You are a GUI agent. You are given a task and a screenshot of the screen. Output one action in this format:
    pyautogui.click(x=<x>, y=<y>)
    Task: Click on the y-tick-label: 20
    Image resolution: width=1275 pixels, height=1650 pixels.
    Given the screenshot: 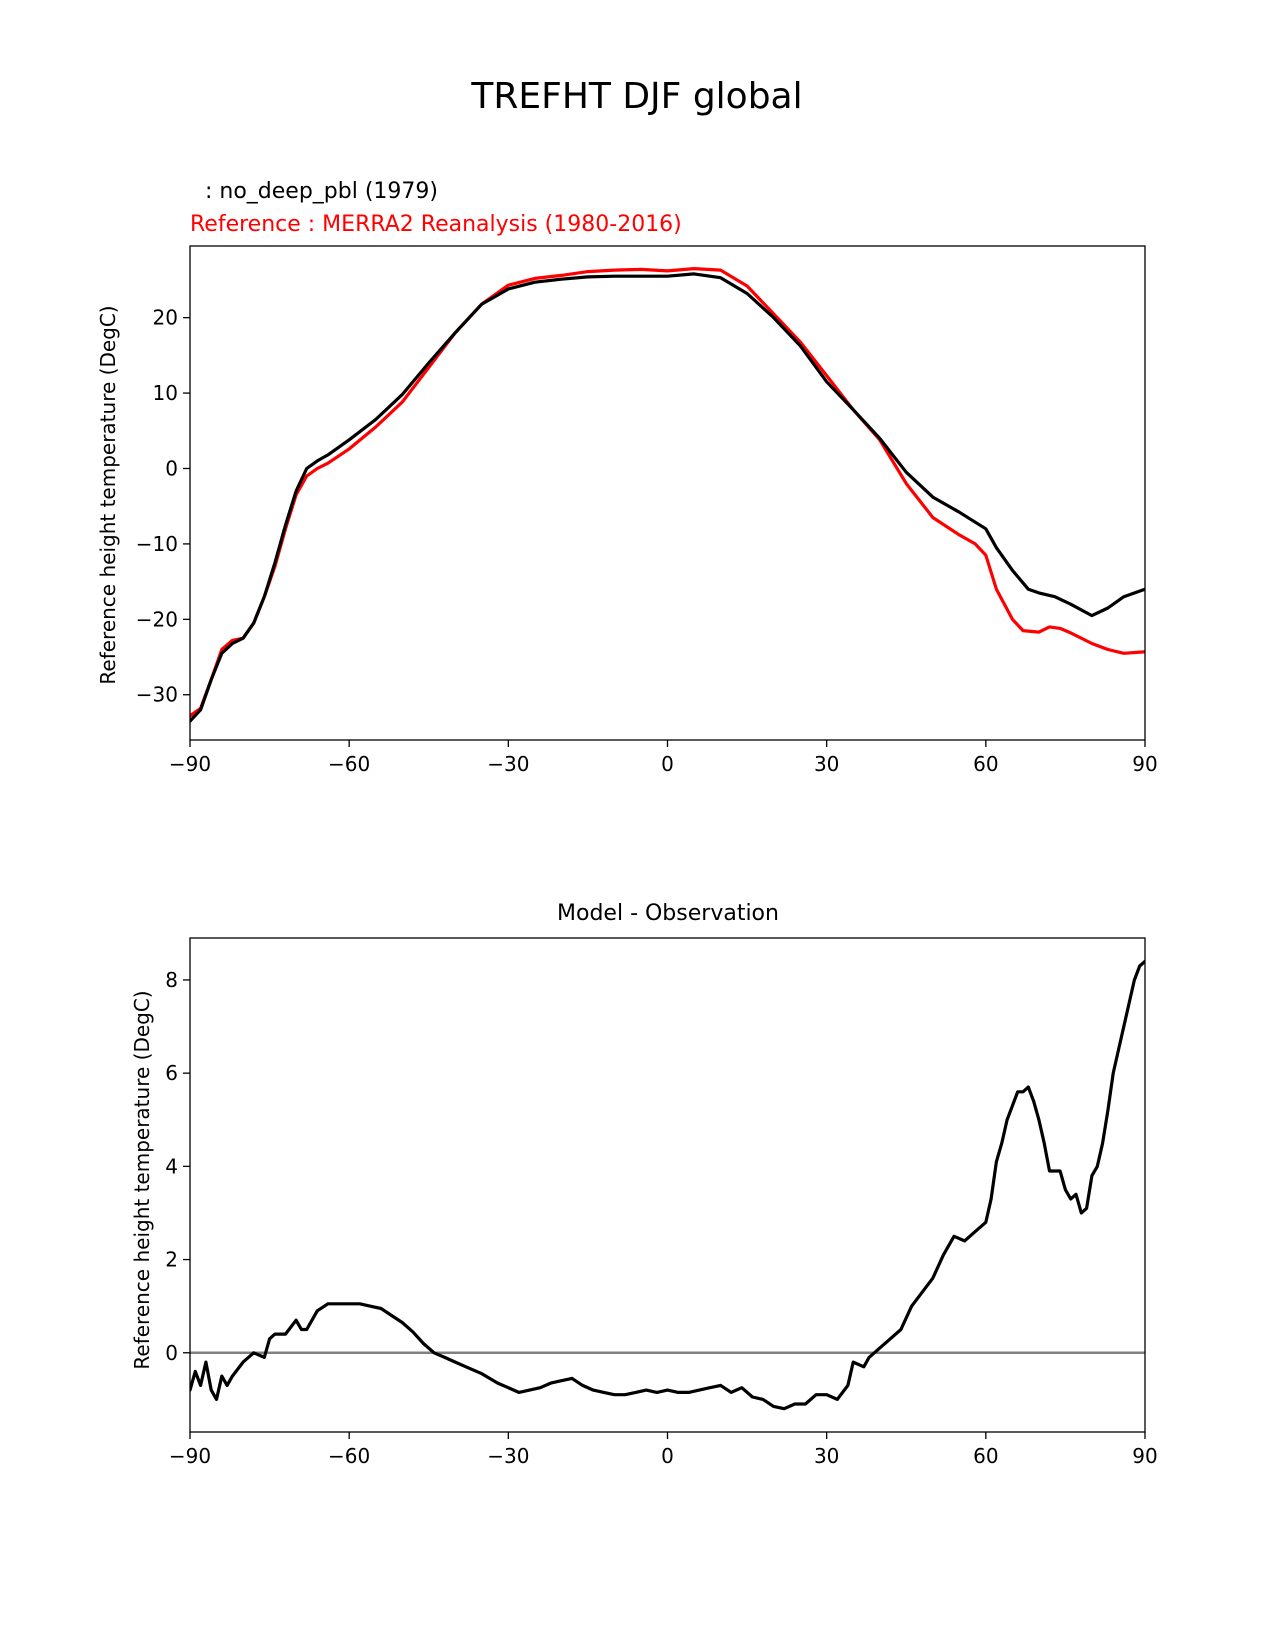 What is the action you would take?
    pyautogui.click(x=165, y=318)
    